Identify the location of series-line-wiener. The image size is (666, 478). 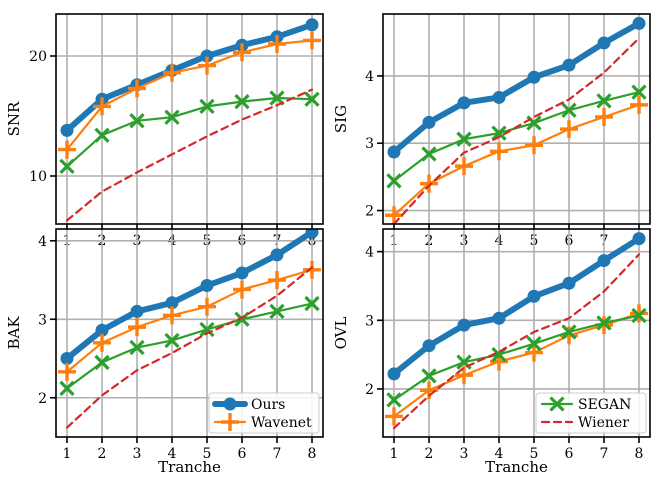
(189, 347).